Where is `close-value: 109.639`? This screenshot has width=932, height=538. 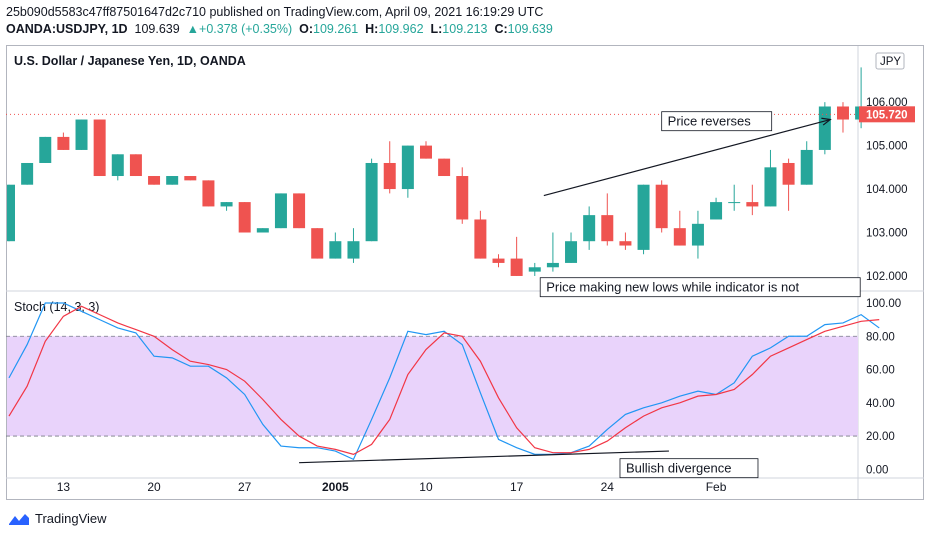 close-value: 109.639 is located at coordinates (530, 29).